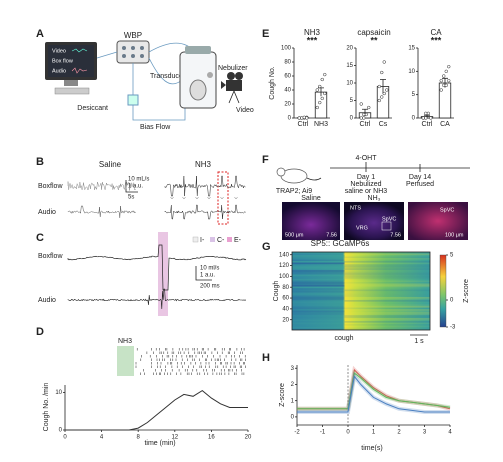 The image size is (503, 462). I want to click on camera-label: Video, so click(245, 110).